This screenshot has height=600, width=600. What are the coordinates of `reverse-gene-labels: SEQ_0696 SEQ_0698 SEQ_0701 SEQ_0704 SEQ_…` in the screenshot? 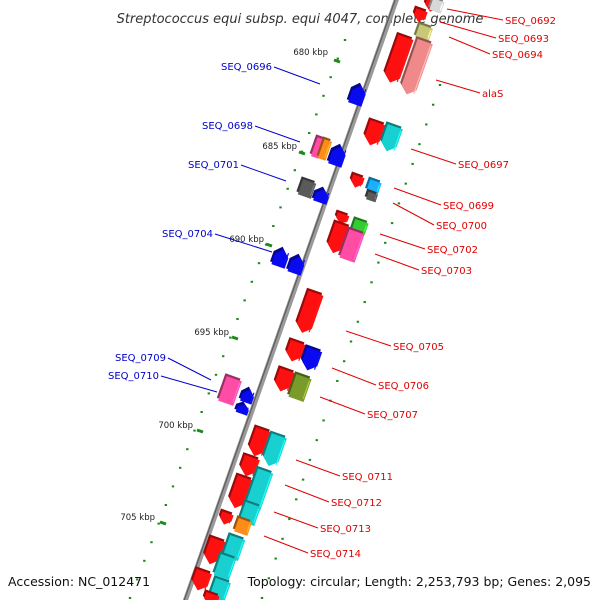 It's located at (190, 222).